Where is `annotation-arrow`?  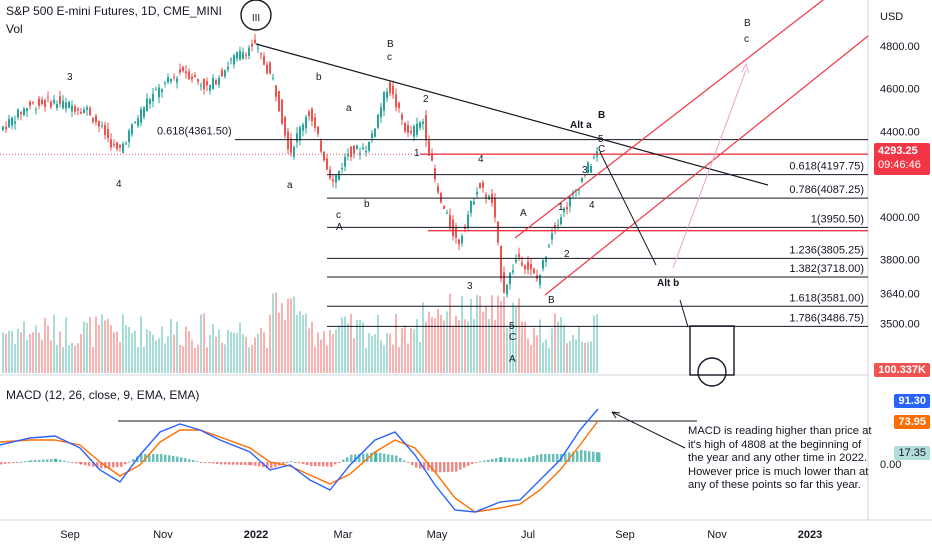
annotation-arrow is located at coordinates (648, 430).